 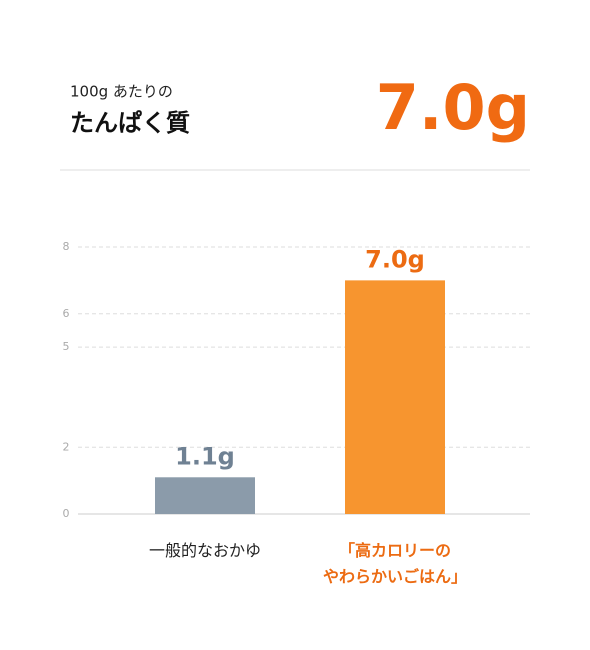 What do you see at coordinates (453, 107) in the screenshot?
I see `headline-value: 7.0g` at bounding box center [453, 107].